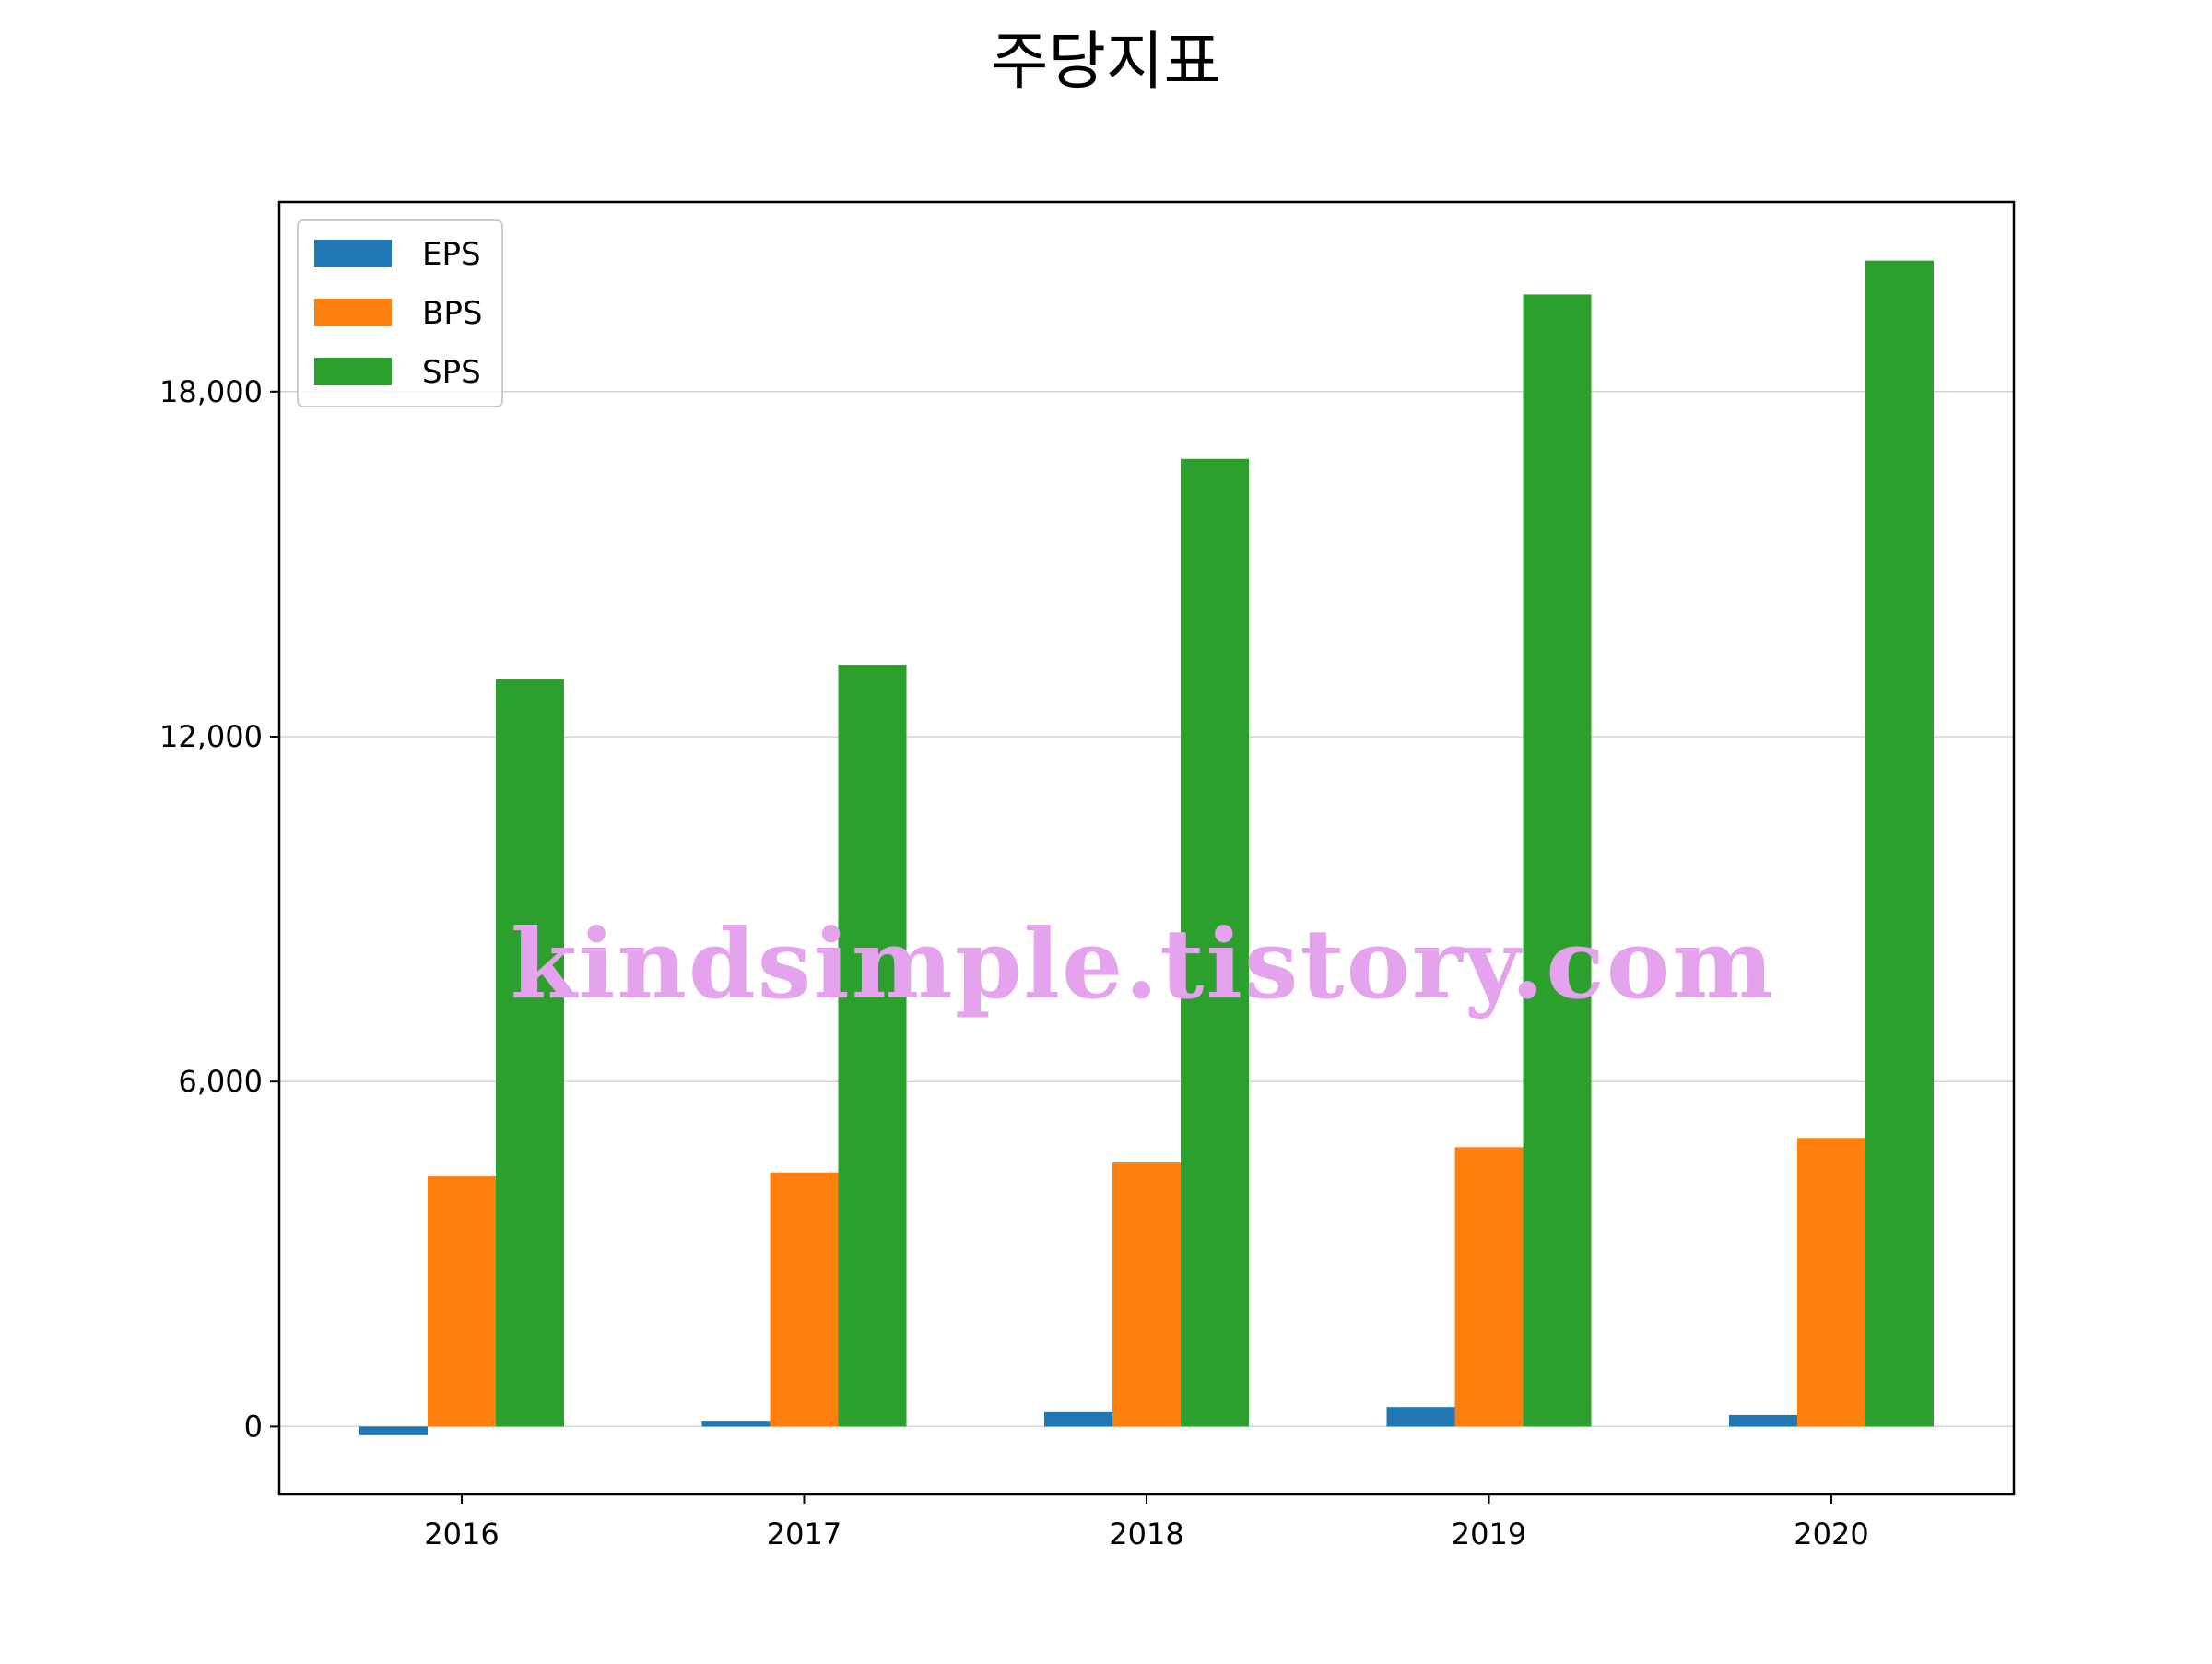 The height and width of the screenshot is (1664, 2212). What do you see at coordinates (220, 1081) in the screenshot?
I see `y-tick-label: 6,000` at bounding box center [220, 1081].